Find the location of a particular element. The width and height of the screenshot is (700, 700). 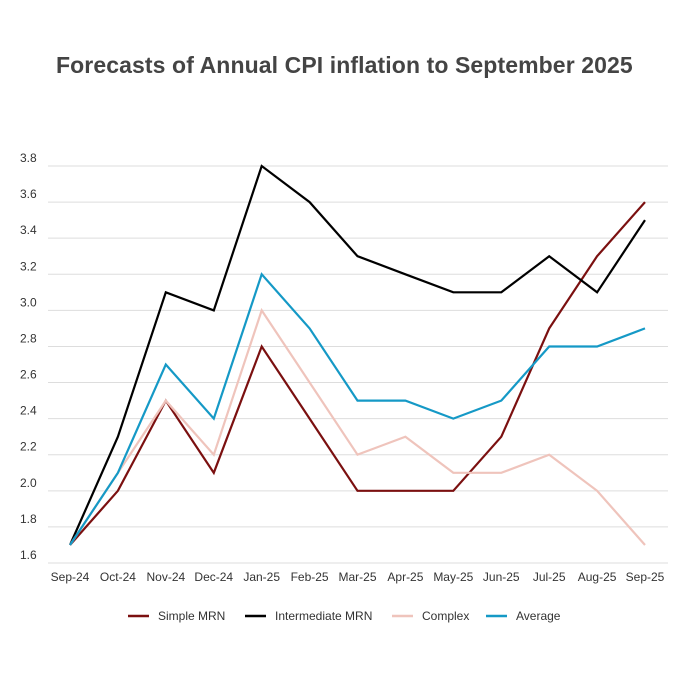

y-tick-label: 1.8 is located at coordinates (28, 519).